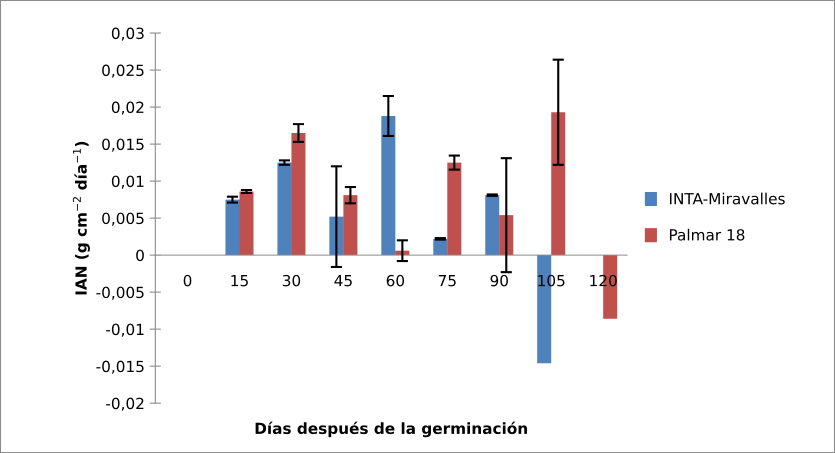  I want to click on x-tick-label: 105, so click(551, 280).